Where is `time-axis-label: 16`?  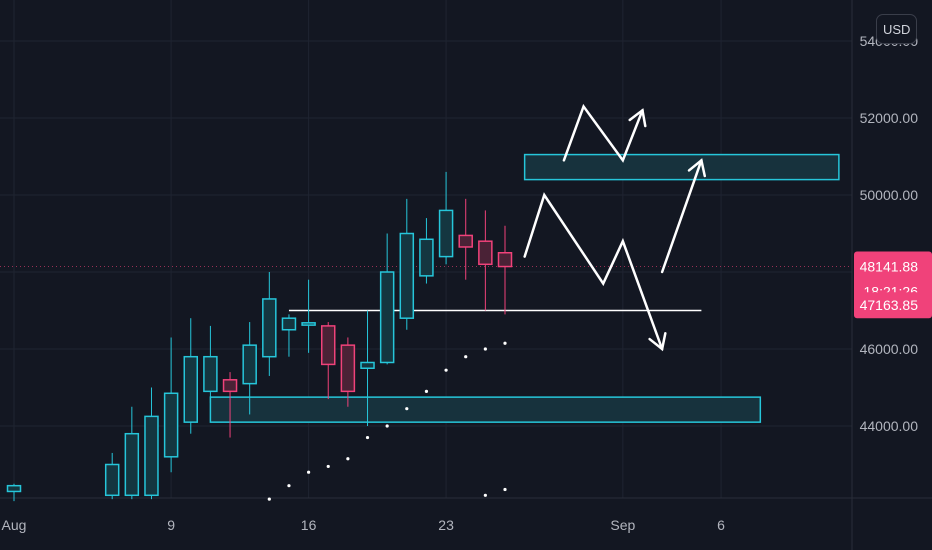 time-axis-label: 16 is located at coordinates (309, 525).